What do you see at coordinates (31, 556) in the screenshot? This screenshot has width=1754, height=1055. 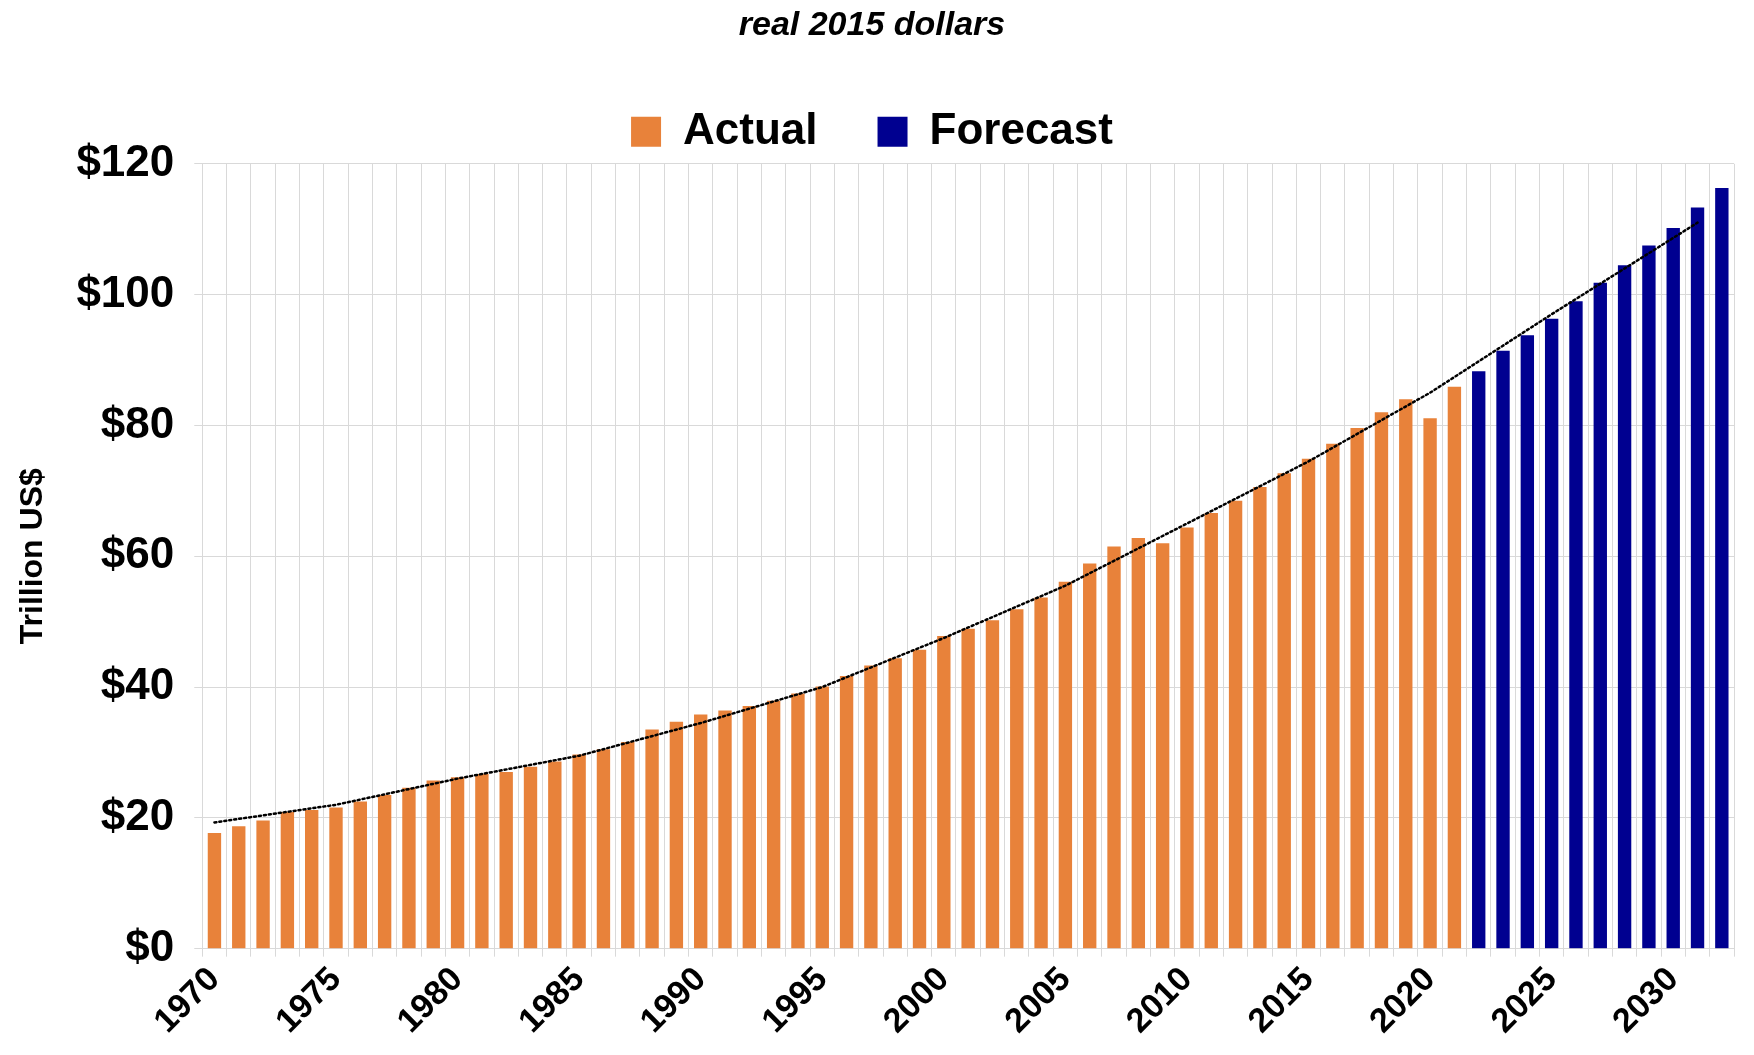 I see `y-axis-title: Trillion US$` at bounding box center [31, 556].